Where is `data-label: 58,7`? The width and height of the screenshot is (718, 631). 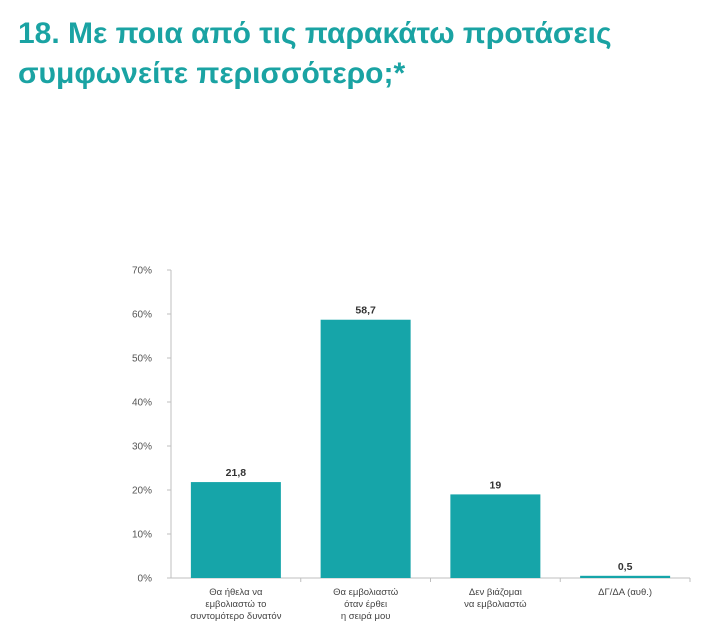
data-label: 58,7 is located at coordinates (365, 311).